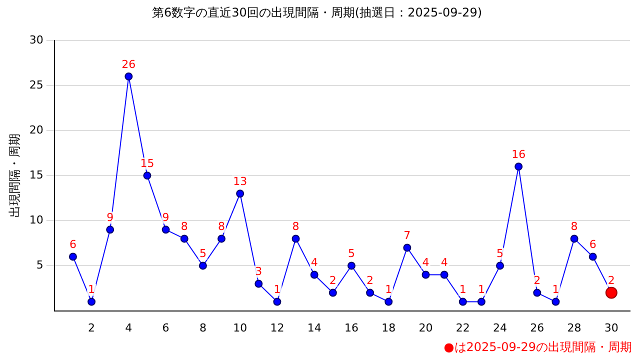  I want to click on text: ●は2025-09-29の出現間隔・周期, so click(538, 347).